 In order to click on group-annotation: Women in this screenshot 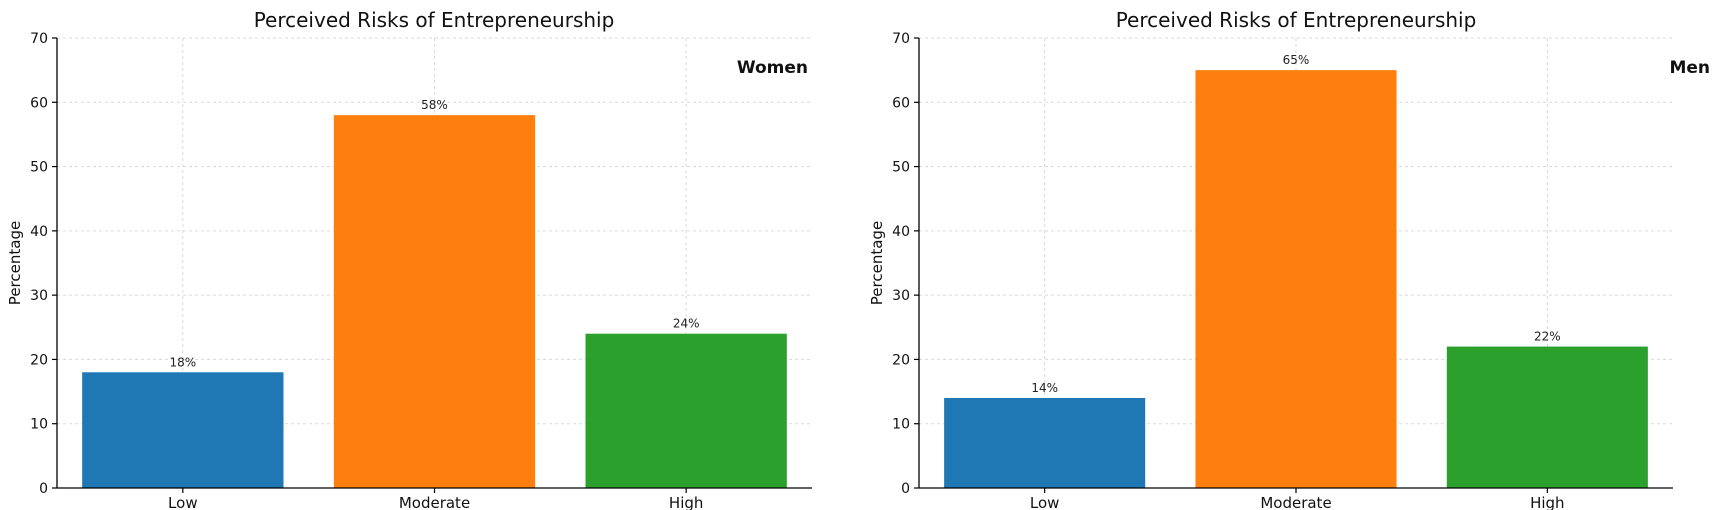, I will do `click(772, 68)`.